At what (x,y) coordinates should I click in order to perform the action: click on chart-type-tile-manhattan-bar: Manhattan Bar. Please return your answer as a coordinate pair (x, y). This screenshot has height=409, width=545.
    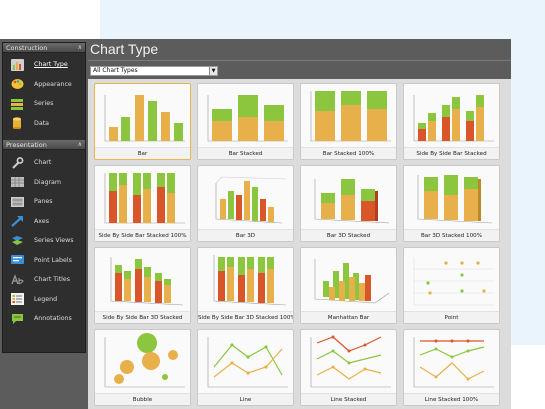
    Looking at the image, I should click on (348, 285).